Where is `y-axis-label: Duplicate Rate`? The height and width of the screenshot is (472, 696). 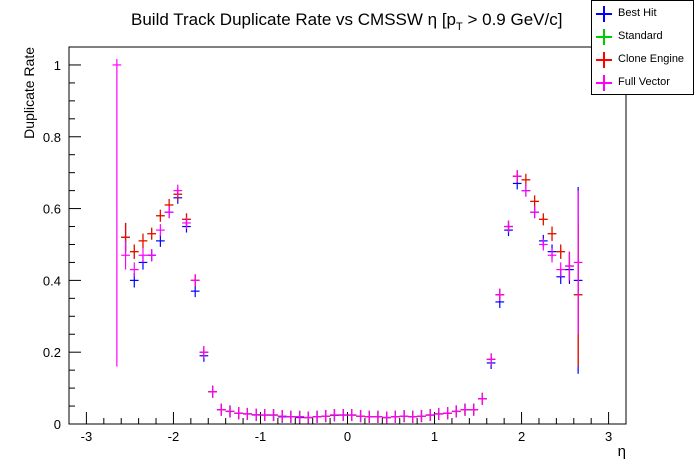 y-axis-label: Duplicate Rate is located at coordinates (29, 93).